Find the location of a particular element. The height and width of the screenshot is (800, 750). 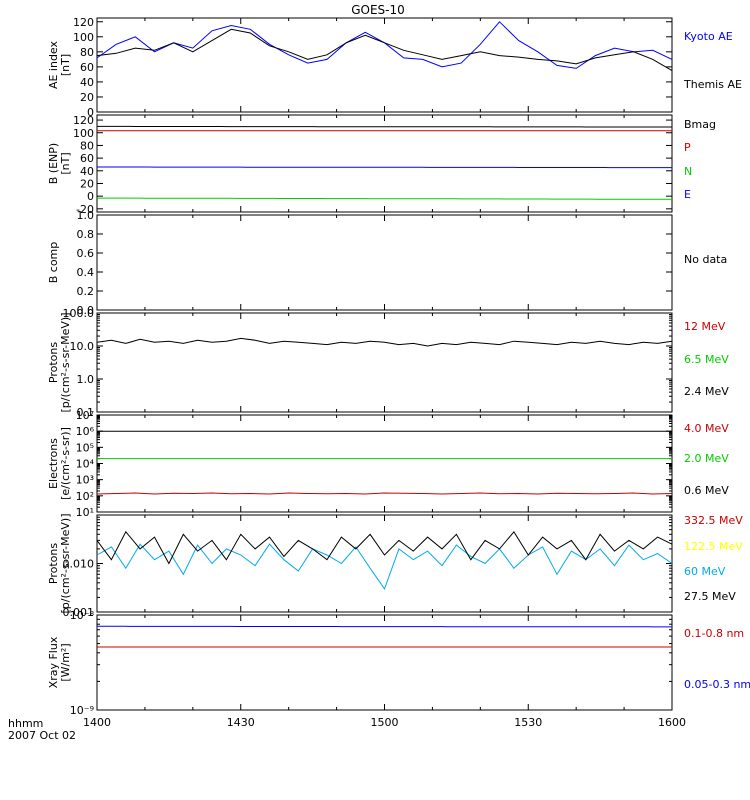

y-tick-label: 10⁶ is located at coordinates (85, 431).